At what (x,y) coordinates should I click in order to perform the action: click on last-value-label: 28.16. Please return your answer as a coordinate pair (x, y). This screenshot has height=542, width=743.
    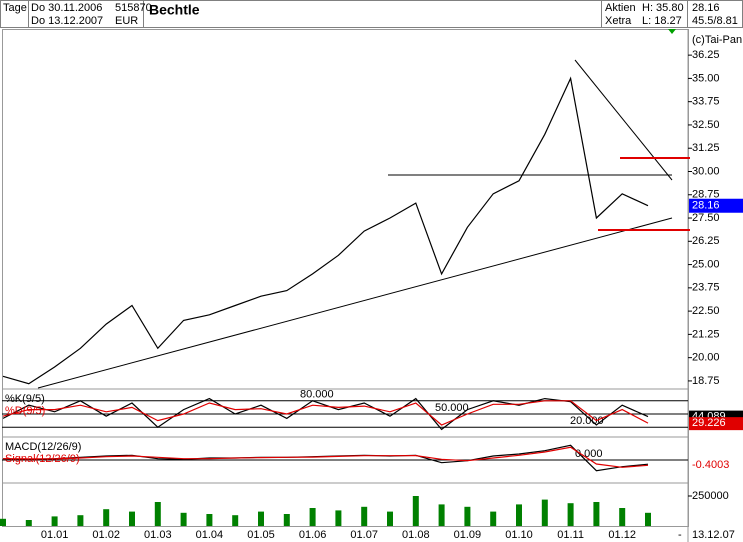
    Looking at the image, I should click on (706, 206).